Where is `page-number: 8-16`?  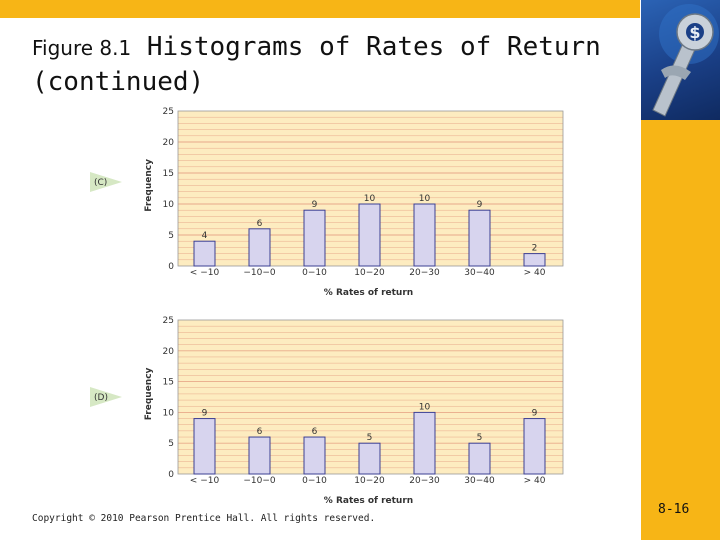
page-number: 8-16 is located at coordinates (674, 509).